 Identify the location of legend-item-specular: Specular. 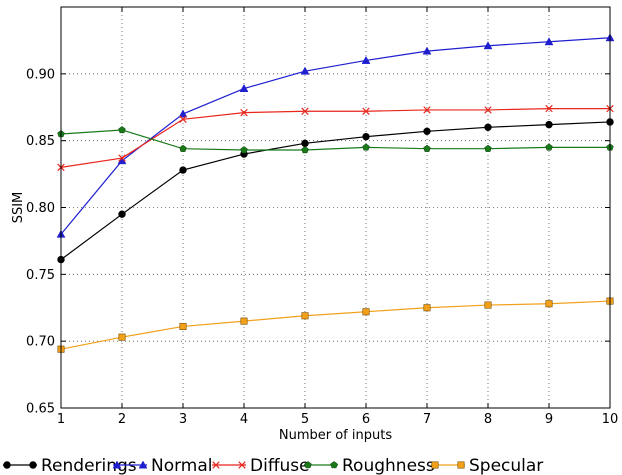
(487, 465).